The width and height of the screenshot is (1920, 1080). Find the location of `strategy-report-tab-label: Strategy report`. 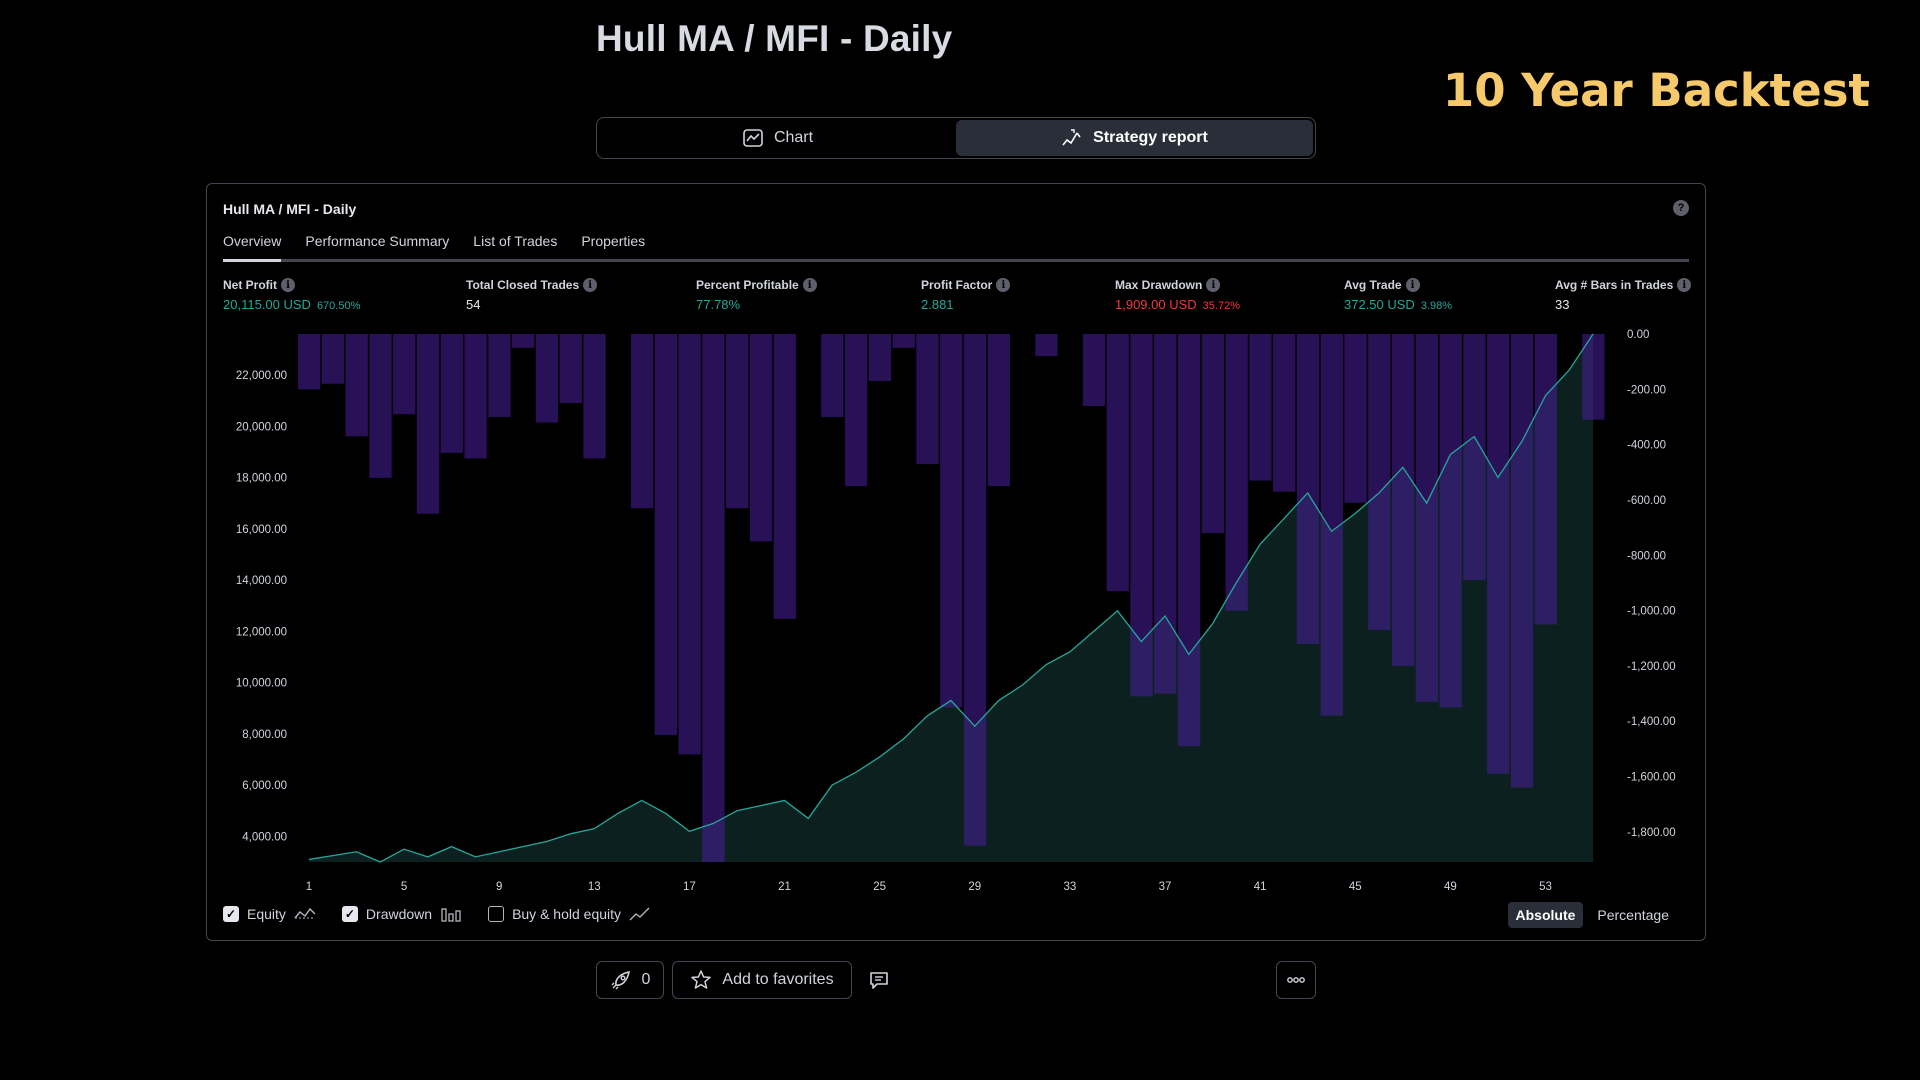

strategy-report-tab-label: Strategy report is located at coordinates (1150, 137).